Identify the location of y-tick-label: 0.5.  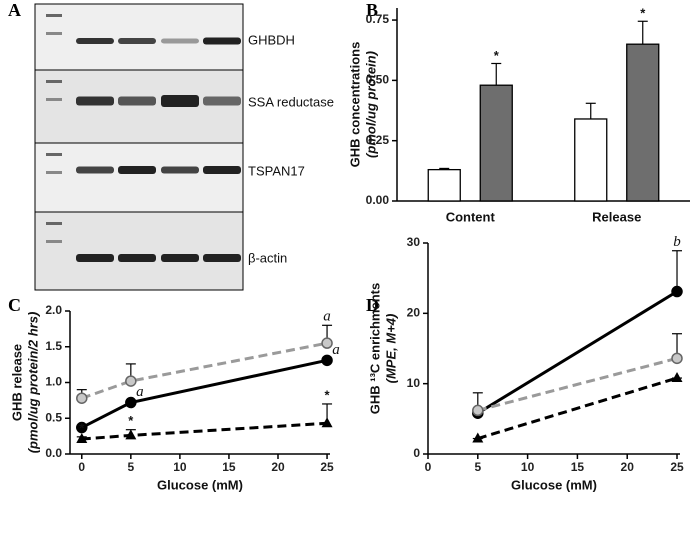
(53, 417).